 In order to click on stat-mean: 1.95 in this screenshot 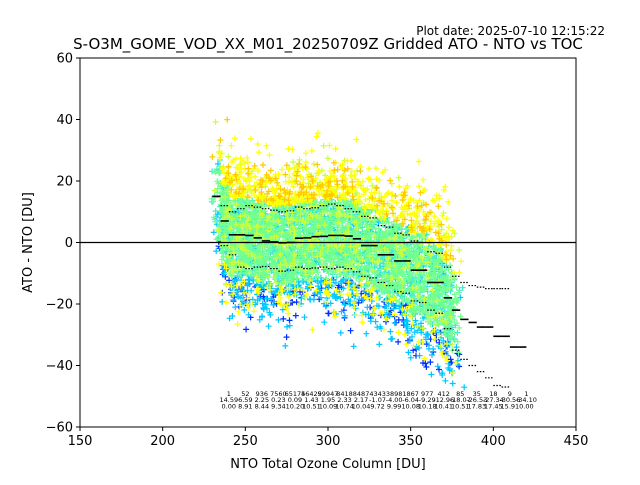, I will do `click(328, 400)`.